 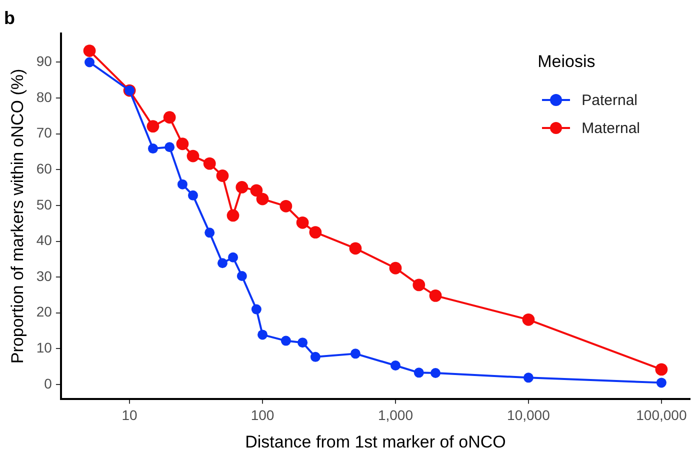 What do you see at coordinates (44, 240) in the screenshot?
I see `y-tick-label: 40` at bounding box center [44, 240].